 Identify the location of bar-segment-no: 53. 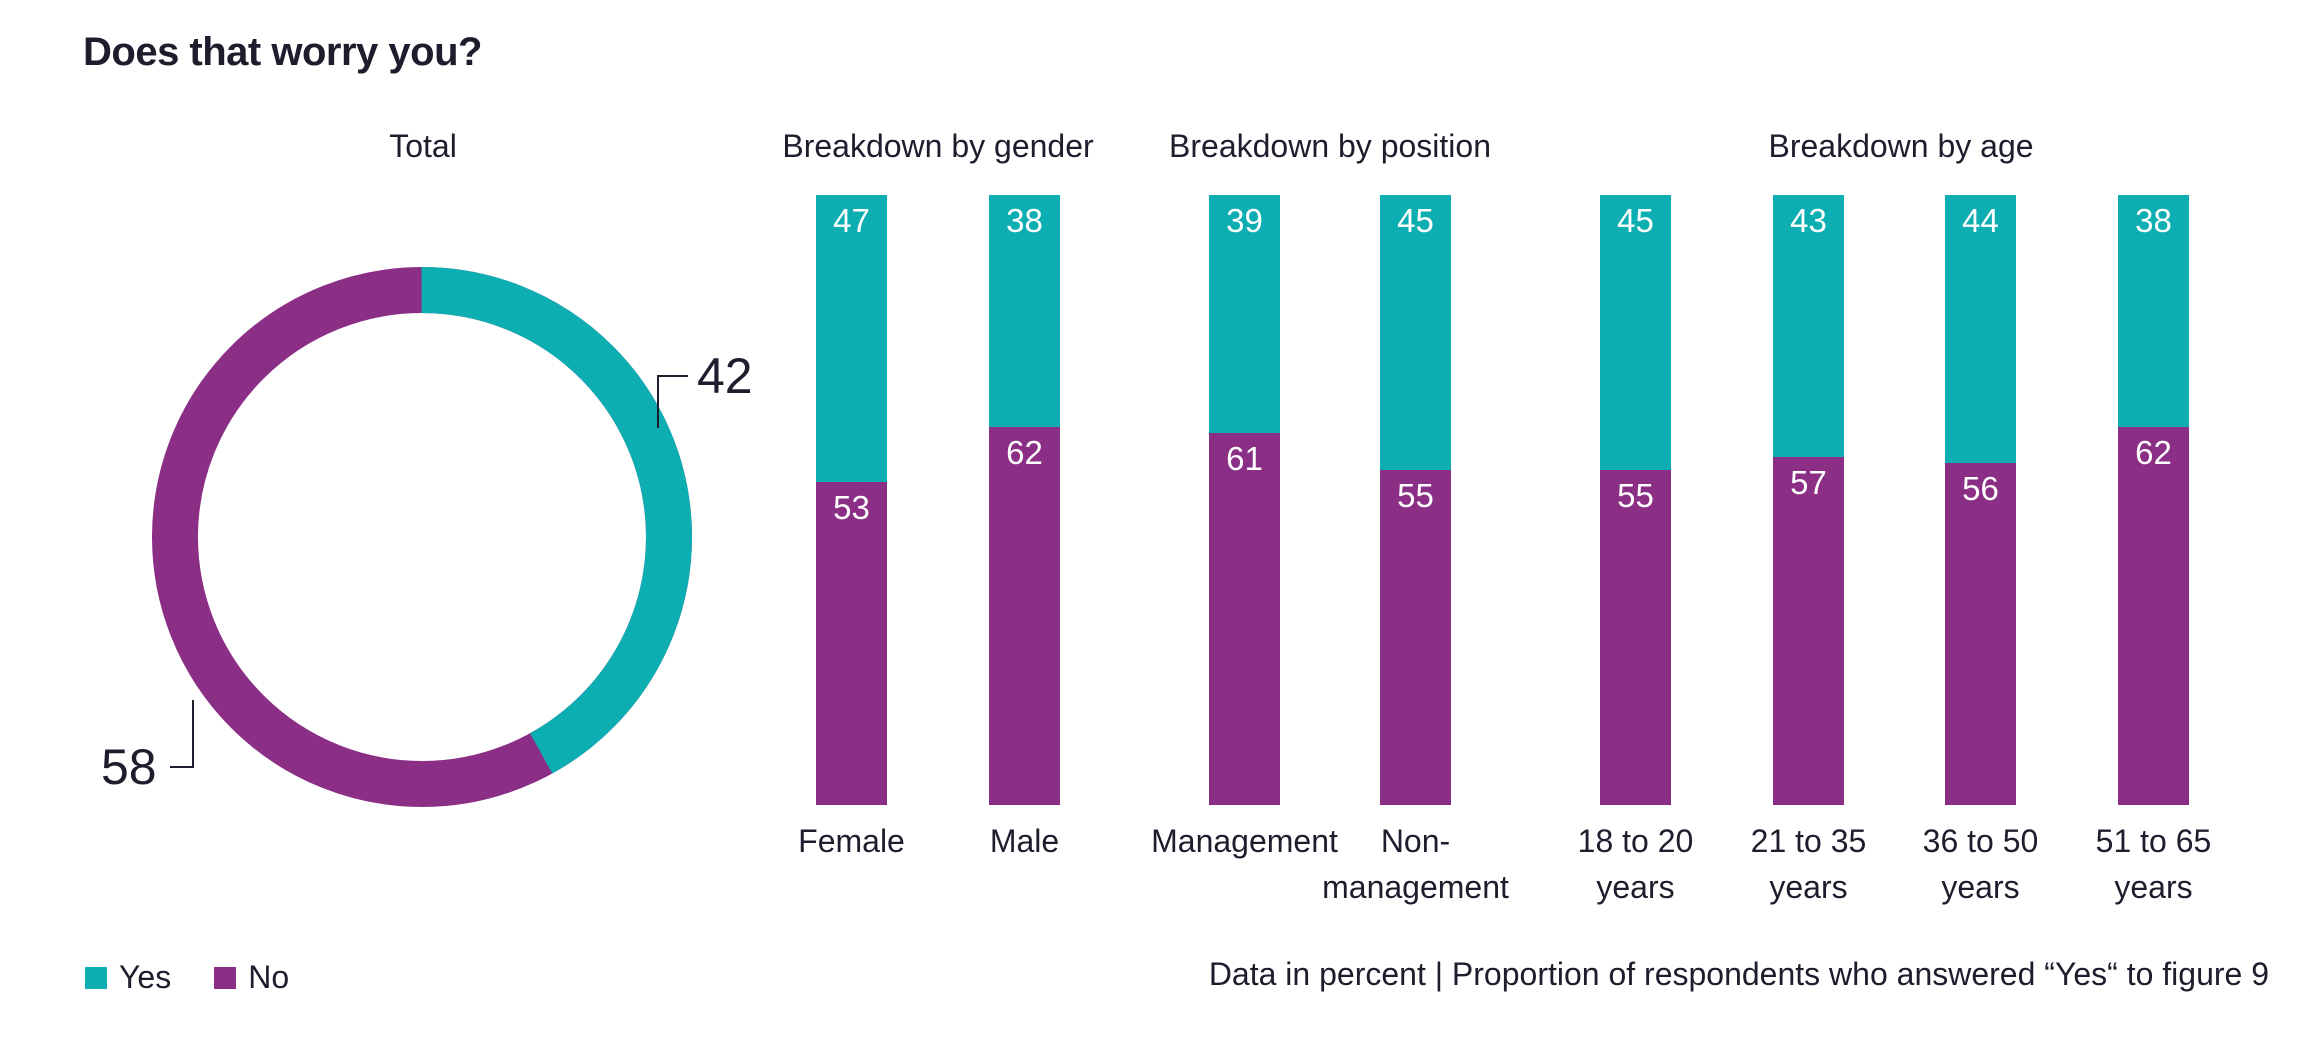
(851, 643).